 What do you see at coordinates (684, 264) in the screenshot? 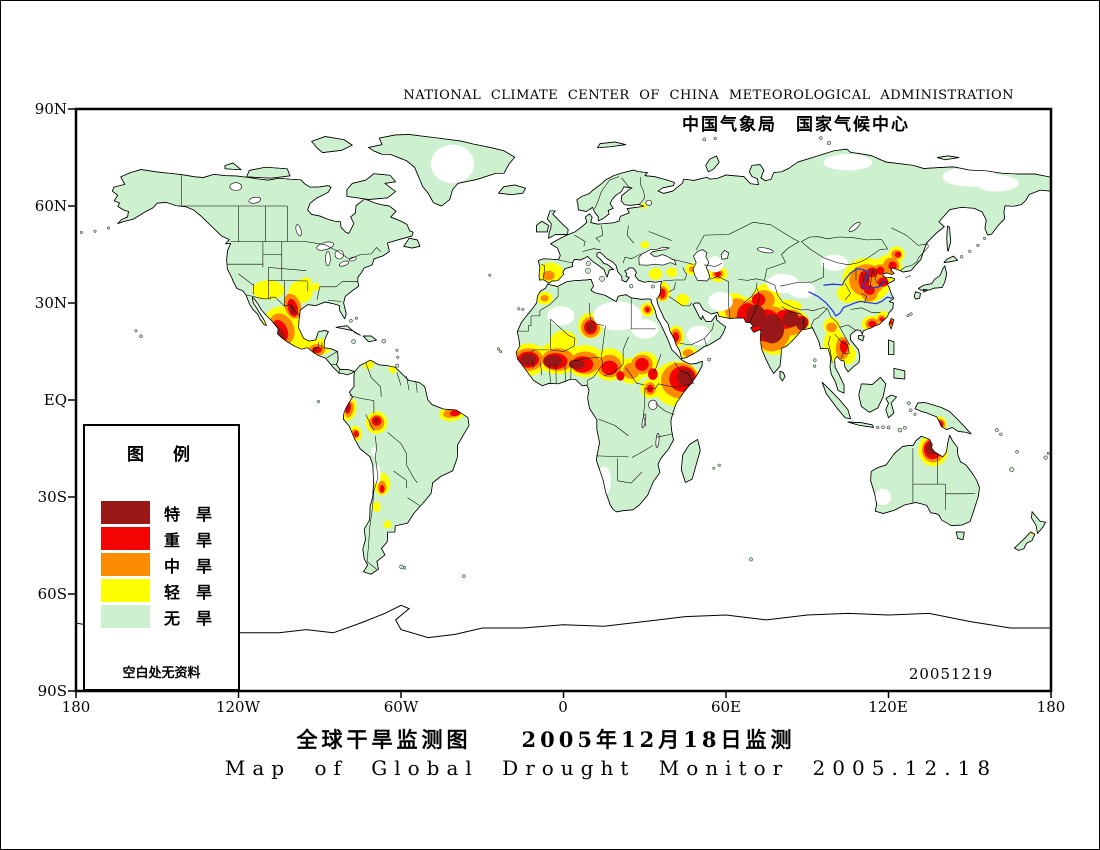
I see `inland-seas-layer` at bounding box center [684, 264].